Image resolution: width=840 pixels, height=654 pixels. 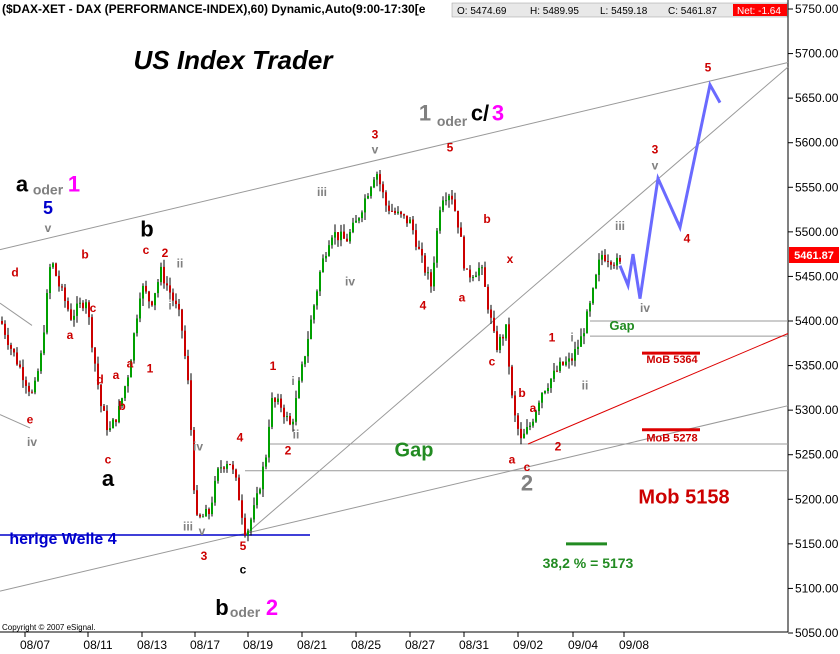 What do you see at coordinates (234, 60) in the screenshot?
I see `chart-title: US Index Trader` at bounding box center [234, 60].